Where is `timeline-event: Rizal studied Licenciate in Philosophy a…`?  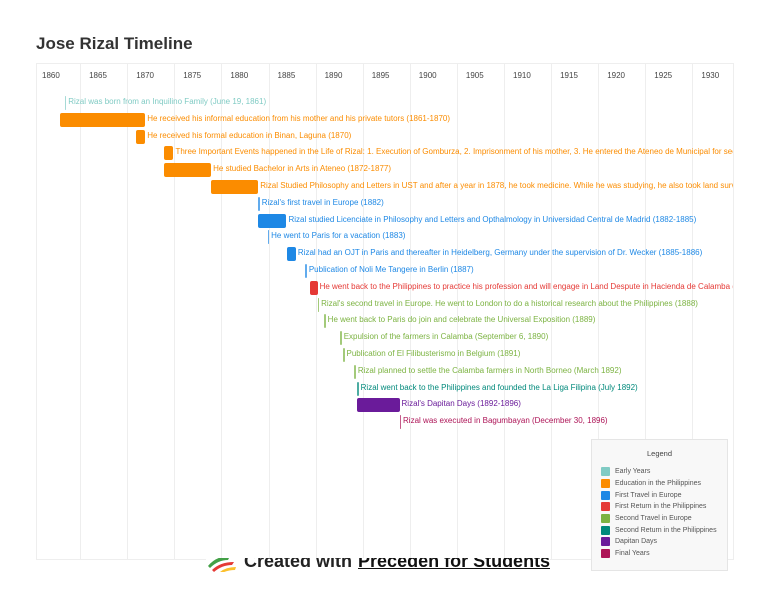 timeline-event: Rizal studied Licenciate in Philosophy a… is located at coordinates (385, 220).